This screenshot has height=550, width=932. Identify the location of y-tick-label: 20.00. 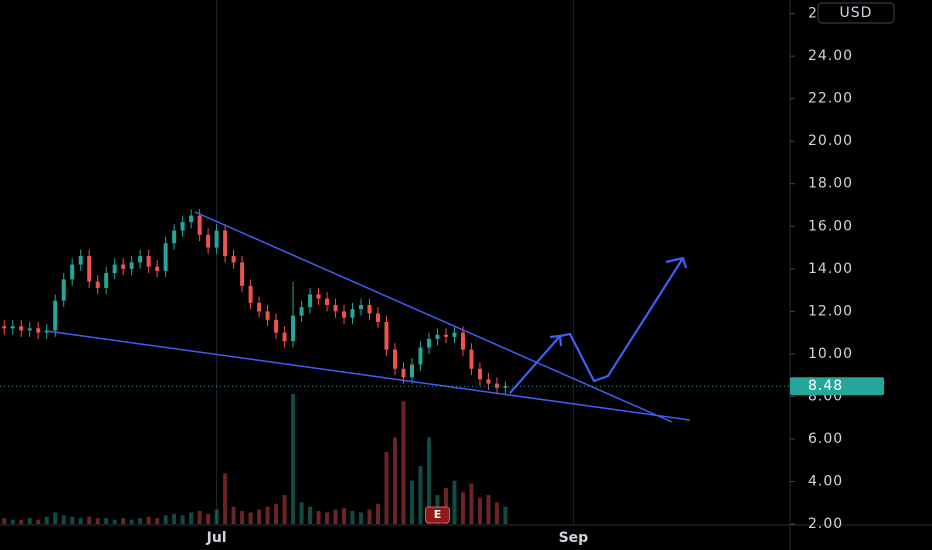
(830, 141).